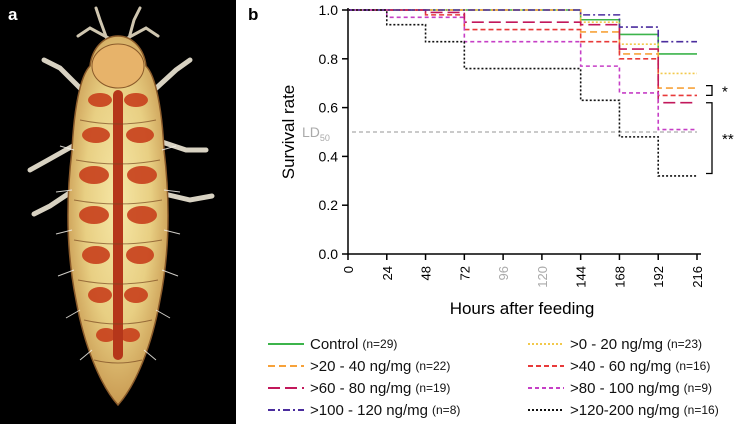 The width and height of the screenshot is (750, 429). What do you see at coordinates (316, 133) in the screenshot?
I see `ld50-label: LD50` at bounding box center [316, 133].